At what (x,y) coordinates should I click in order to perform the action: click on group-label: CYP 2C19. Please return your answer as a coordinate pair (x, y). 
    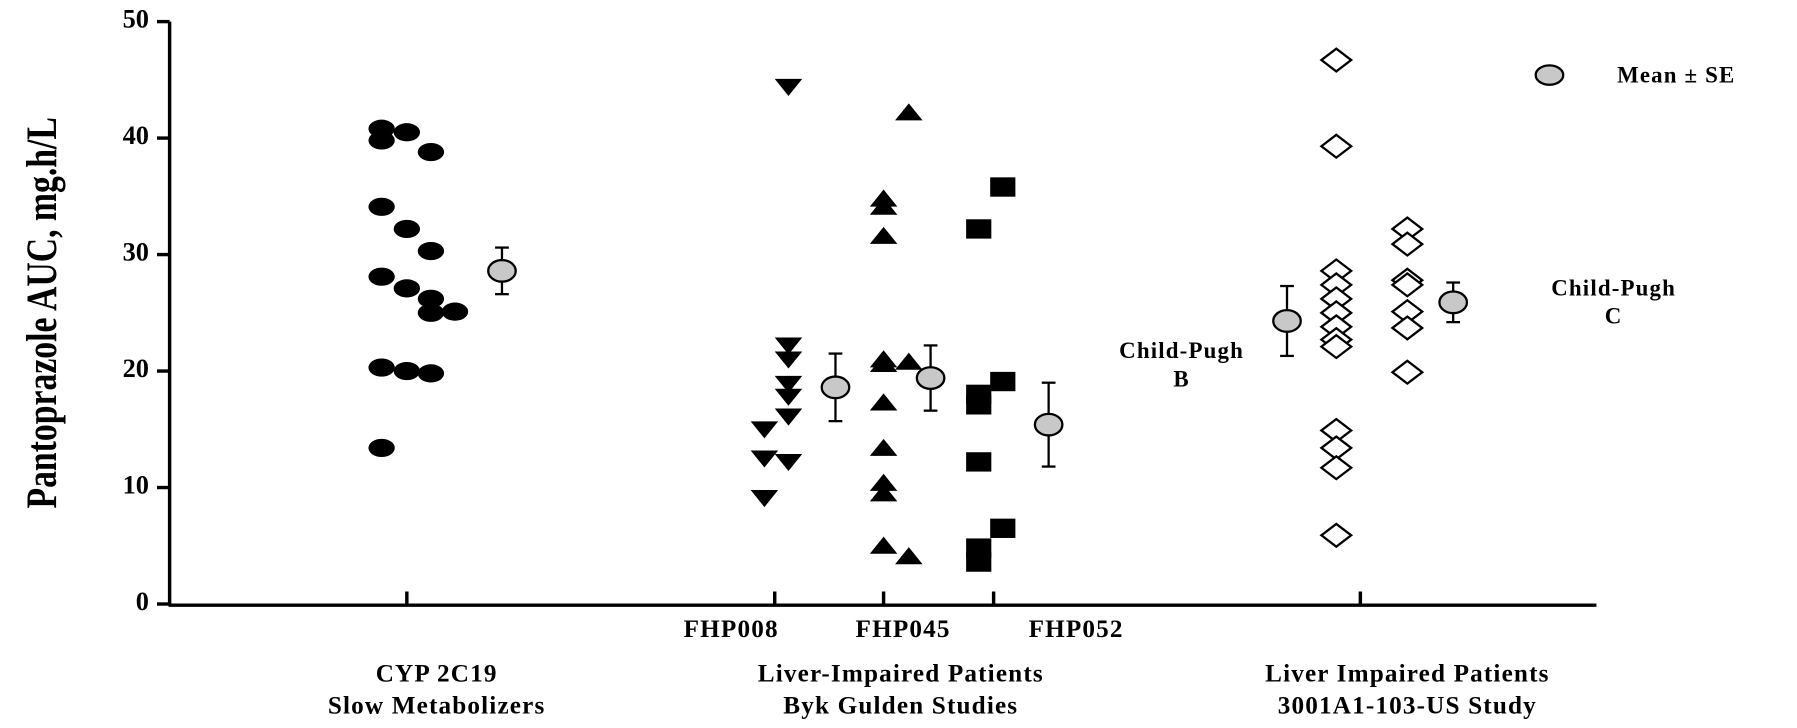
    Looking at the image, I should click on (437, 673).